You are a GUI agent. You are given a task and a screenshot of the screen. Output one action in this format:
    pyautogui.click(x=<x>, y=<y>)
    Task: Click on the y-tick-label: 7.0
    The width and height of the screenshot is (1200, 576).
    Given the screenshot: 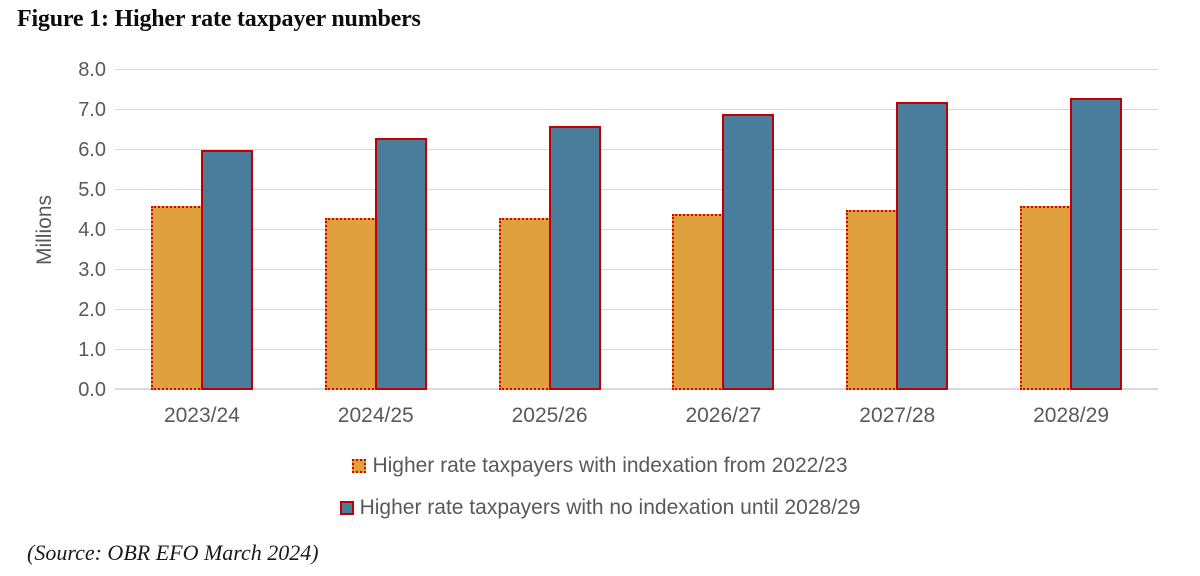 What is the action you would take?
    pyautogui.click(x=92, y=110)
    